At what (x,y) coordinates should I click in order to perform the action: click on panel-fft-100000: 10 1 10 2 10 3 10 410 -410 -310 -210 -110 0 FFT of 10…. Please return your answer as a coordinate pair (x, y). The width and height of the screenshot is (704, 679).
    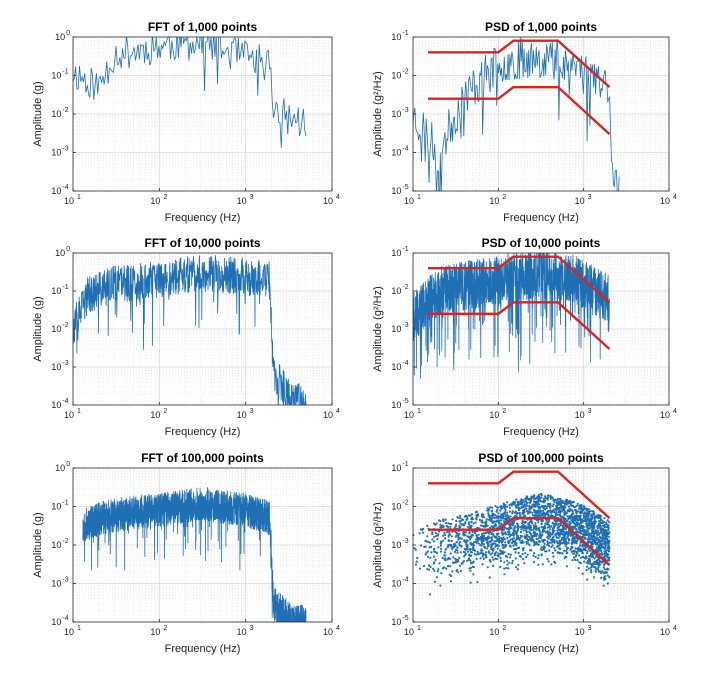
    Looking at the image, I should click on (186, 553).